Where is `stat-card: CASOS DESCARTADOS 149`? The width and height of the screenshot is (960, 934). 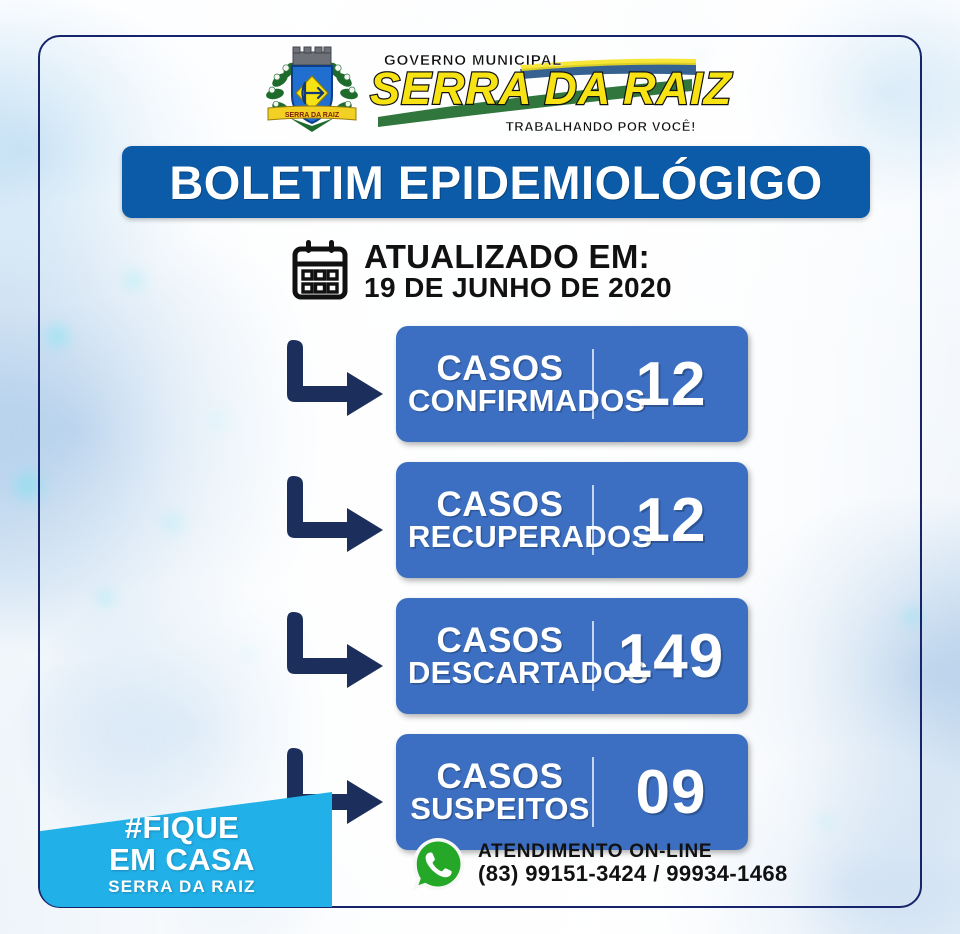 stat-card: CASOS DESCARTADOS 149 is located at coordinates (572, 656).